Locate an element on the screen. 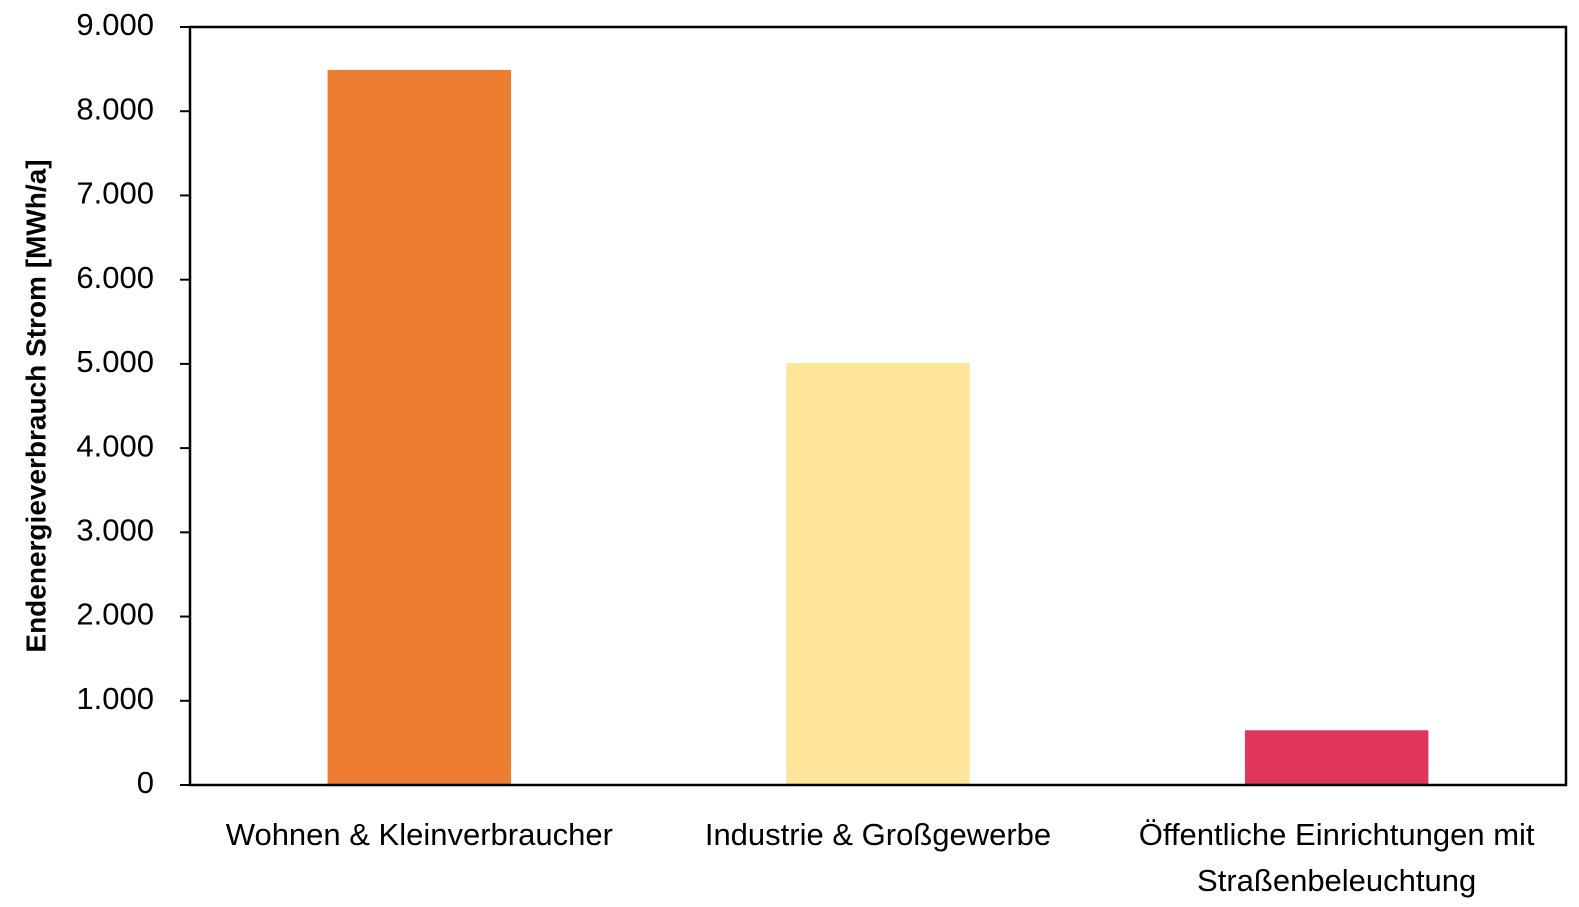 Image resolution: width=1579 pixels, height=907 pixels. x-tick-label: Wohnen & Kleinverbraucher is located at coordinates (419, 834).